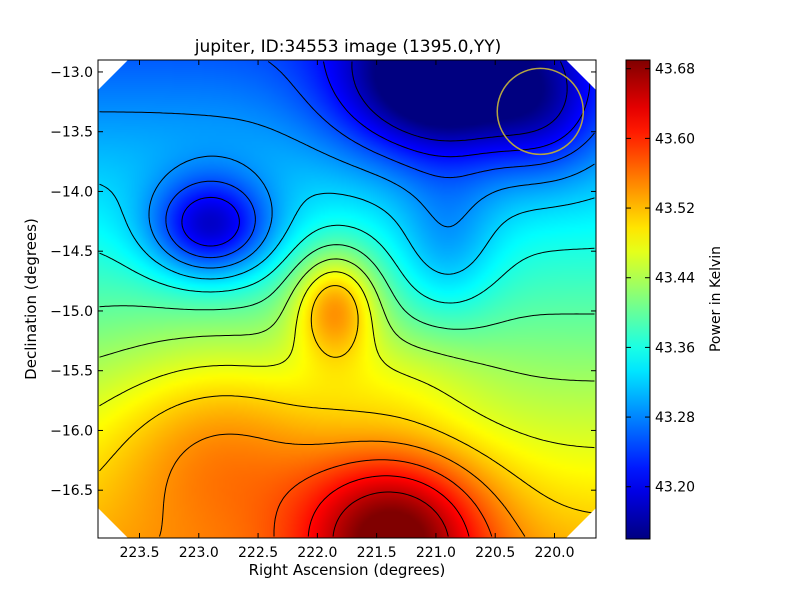  What do you see at coordinates (377, 553) in the screenshot?
I see `x-tick-label: 221.5` at bounding box center [377, 553].